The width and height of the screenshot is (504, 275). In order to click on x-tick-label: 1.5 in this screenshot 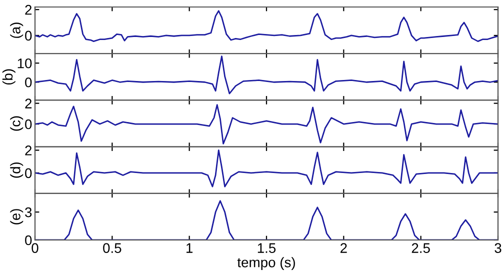, I will do `click(267, 248)`.